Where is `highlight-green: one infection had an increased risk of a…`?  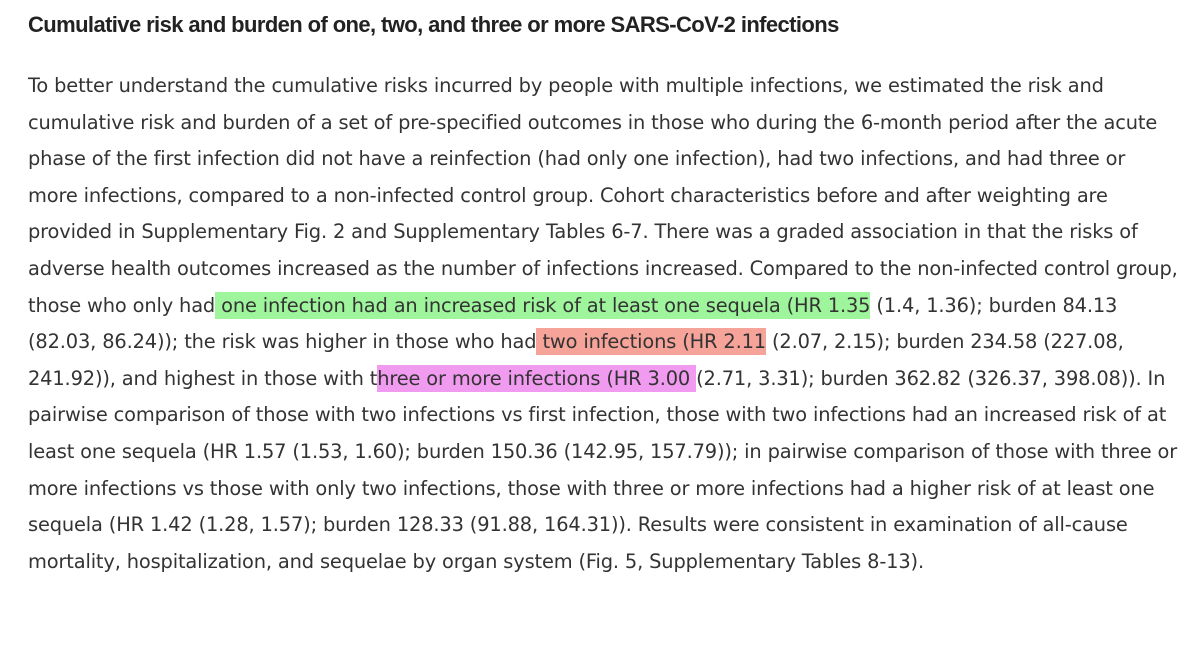
highlight-green: one infection had an increased risk of a… is located at coordinates (543, 305).